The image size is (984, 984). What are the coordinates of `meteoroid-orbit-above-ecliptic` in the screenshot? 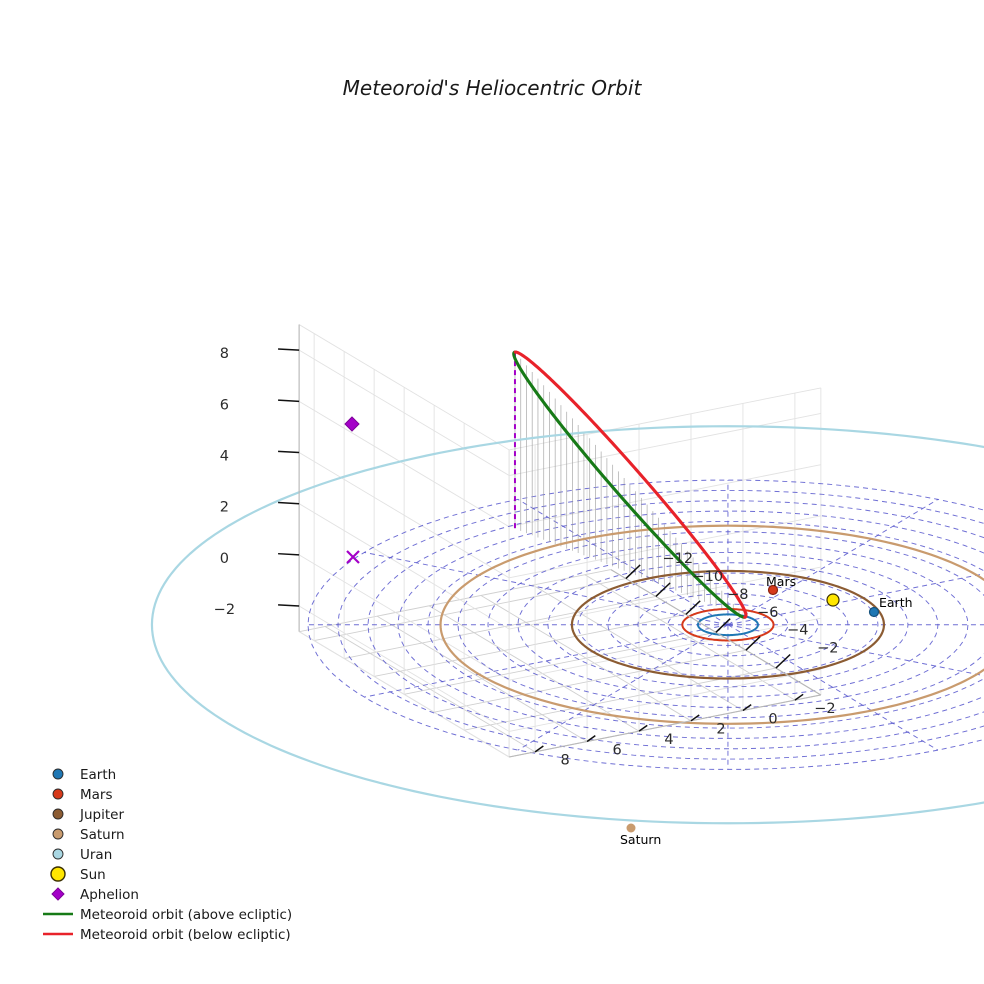 It's located at (629, 484).